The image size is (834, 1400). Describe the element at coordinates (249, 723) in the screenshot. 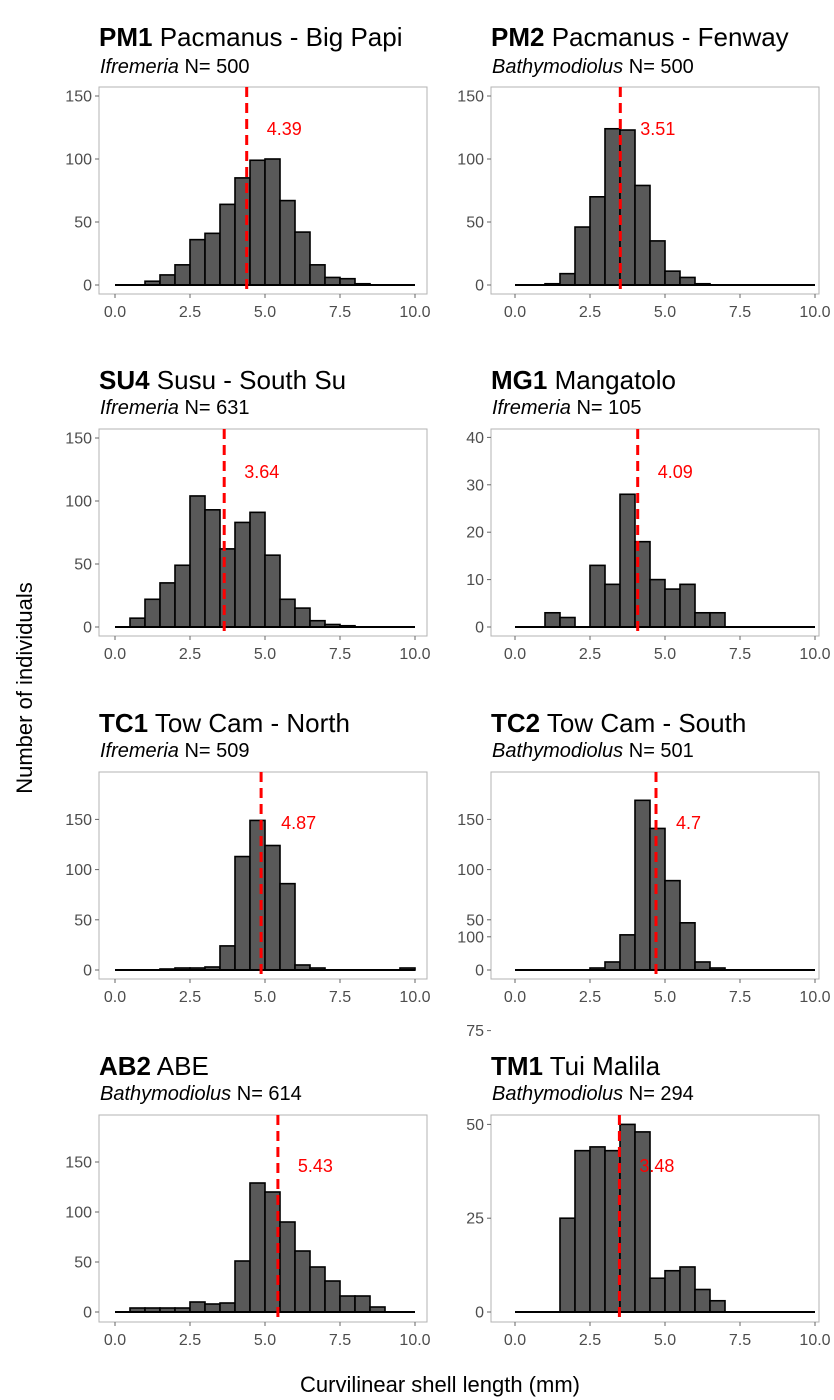

I see `panel-site: Tow Cam - North` at that location.